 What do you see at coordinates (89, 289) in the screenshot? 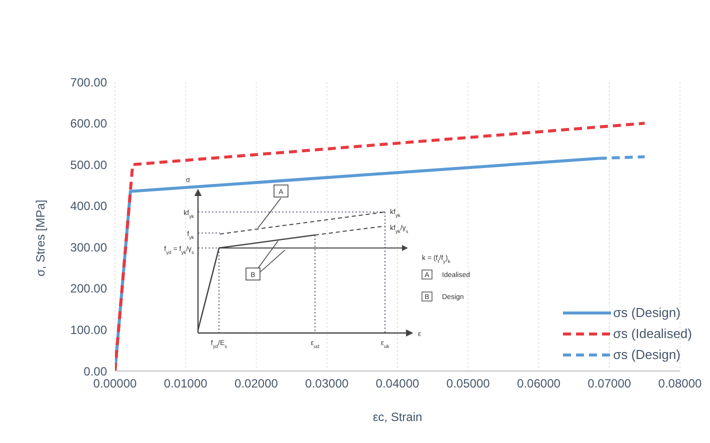
I see `y-tick-label: 200.00` at bounding box center [89, 289].